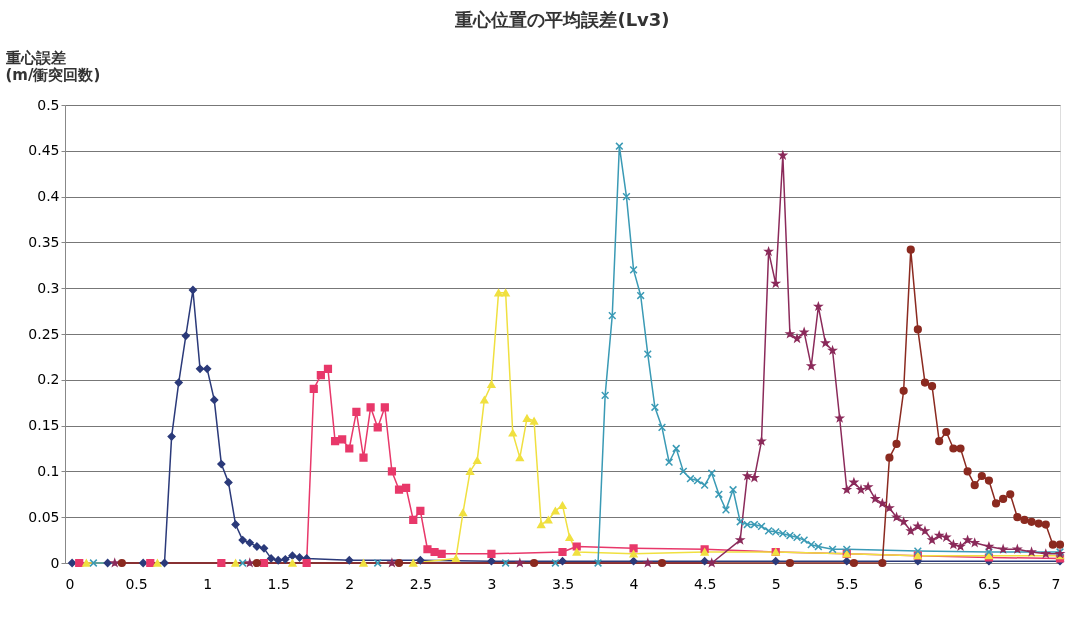 Image resolution: width=1080 pixels, height=622 pixels. I want to click on y-tick-label: 0.4, so click(48, 196).